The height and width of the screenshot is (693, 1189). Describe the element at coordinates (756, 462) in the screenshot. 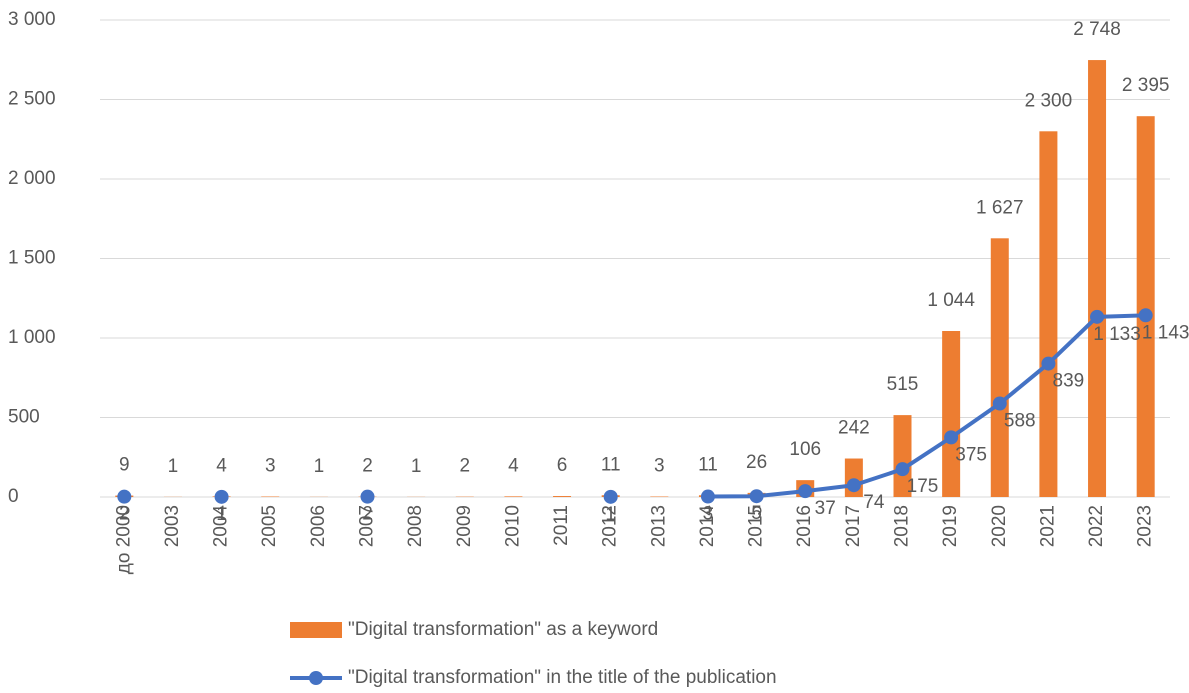

I see `bar-value-label: 26` at that location.